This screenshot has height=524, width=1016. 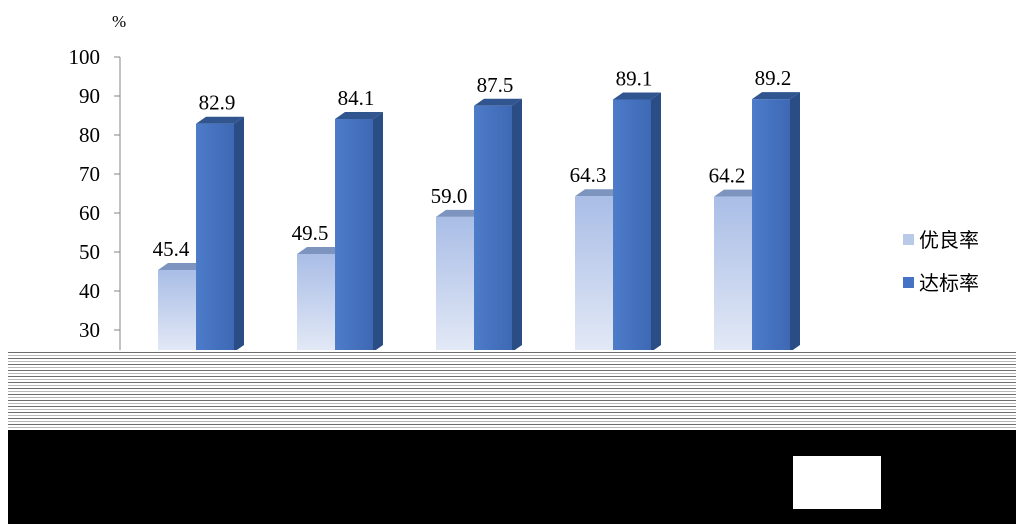 What do you see at coordinates (89, 252) in the screenshot?
I see `y-tick-label: 50` at bounding box center [89, 252].